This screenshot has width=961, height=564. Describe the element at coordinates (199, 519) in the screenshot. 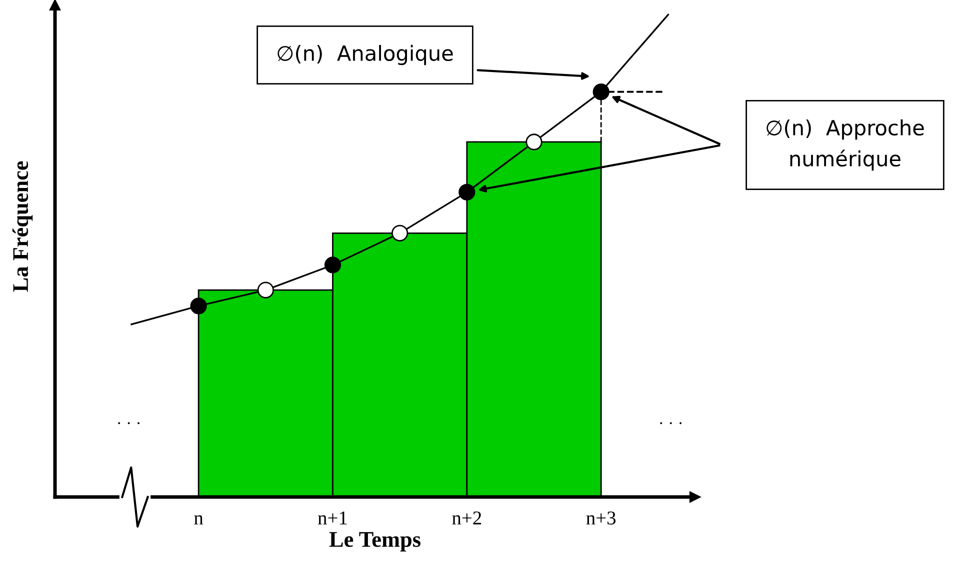

I see `x-tick-label: n` at that location.